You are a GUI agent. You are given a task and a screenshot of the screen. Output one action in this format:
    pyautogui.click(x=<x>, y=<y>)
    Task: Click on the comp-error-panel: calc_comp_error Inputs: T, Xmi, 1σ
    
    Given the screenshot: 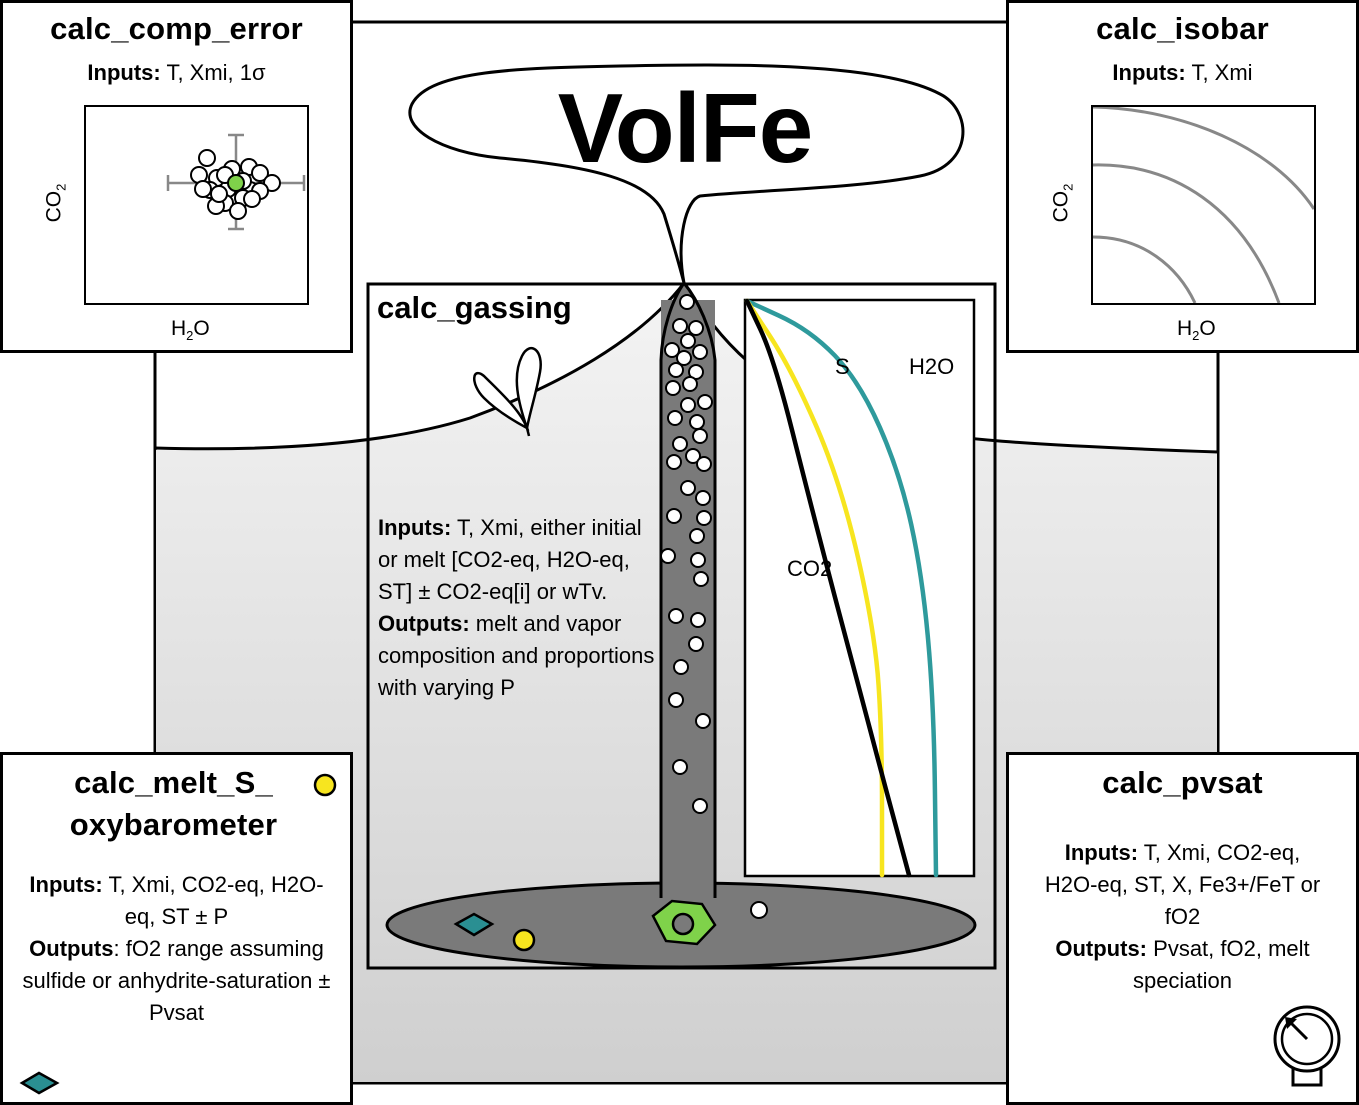 What is the action you would take?
    pyautogui.click(x=176, y=176)
    